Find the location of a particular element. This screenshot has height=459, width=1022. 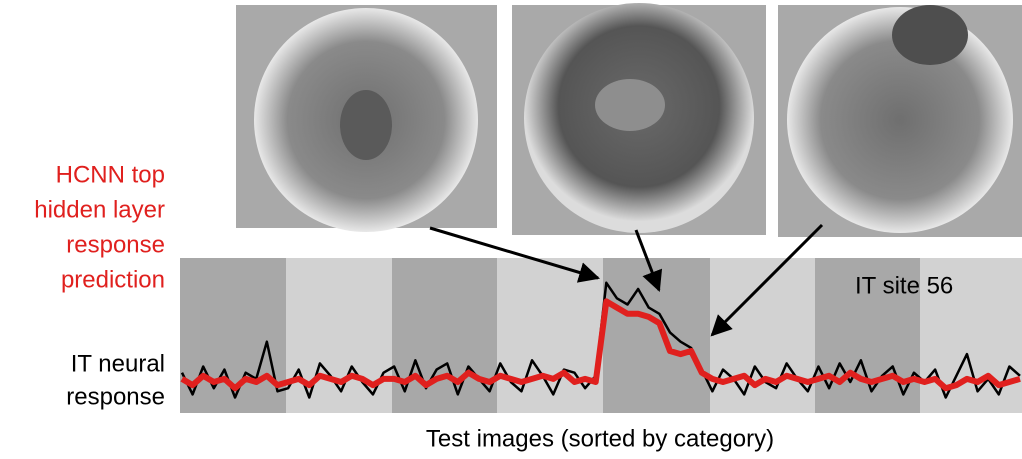

series-label: IT neural is located at coordinates (118, 363).